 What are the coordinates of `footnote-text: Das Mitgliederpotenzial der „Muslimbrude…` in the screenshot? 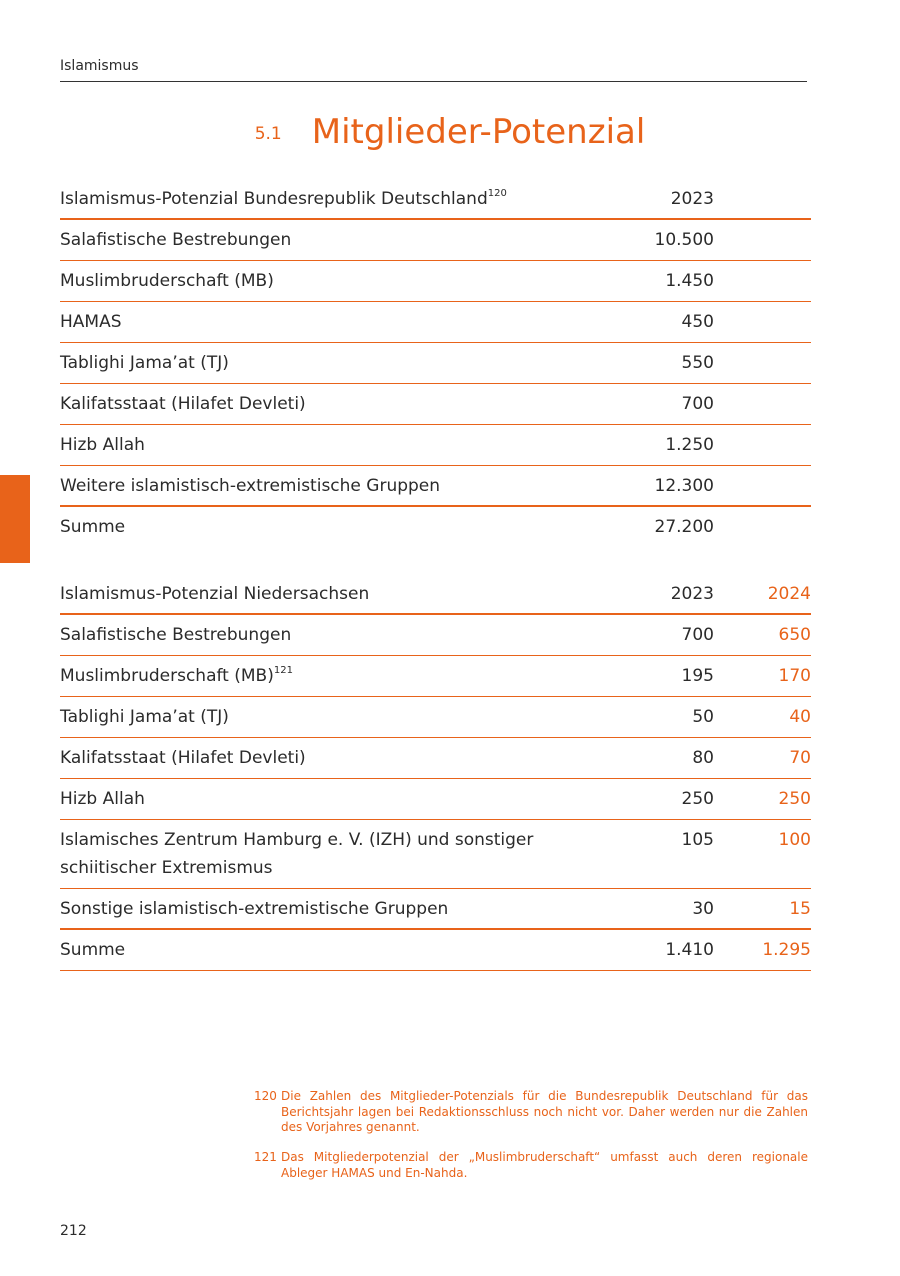 It's located at (544, 1165).